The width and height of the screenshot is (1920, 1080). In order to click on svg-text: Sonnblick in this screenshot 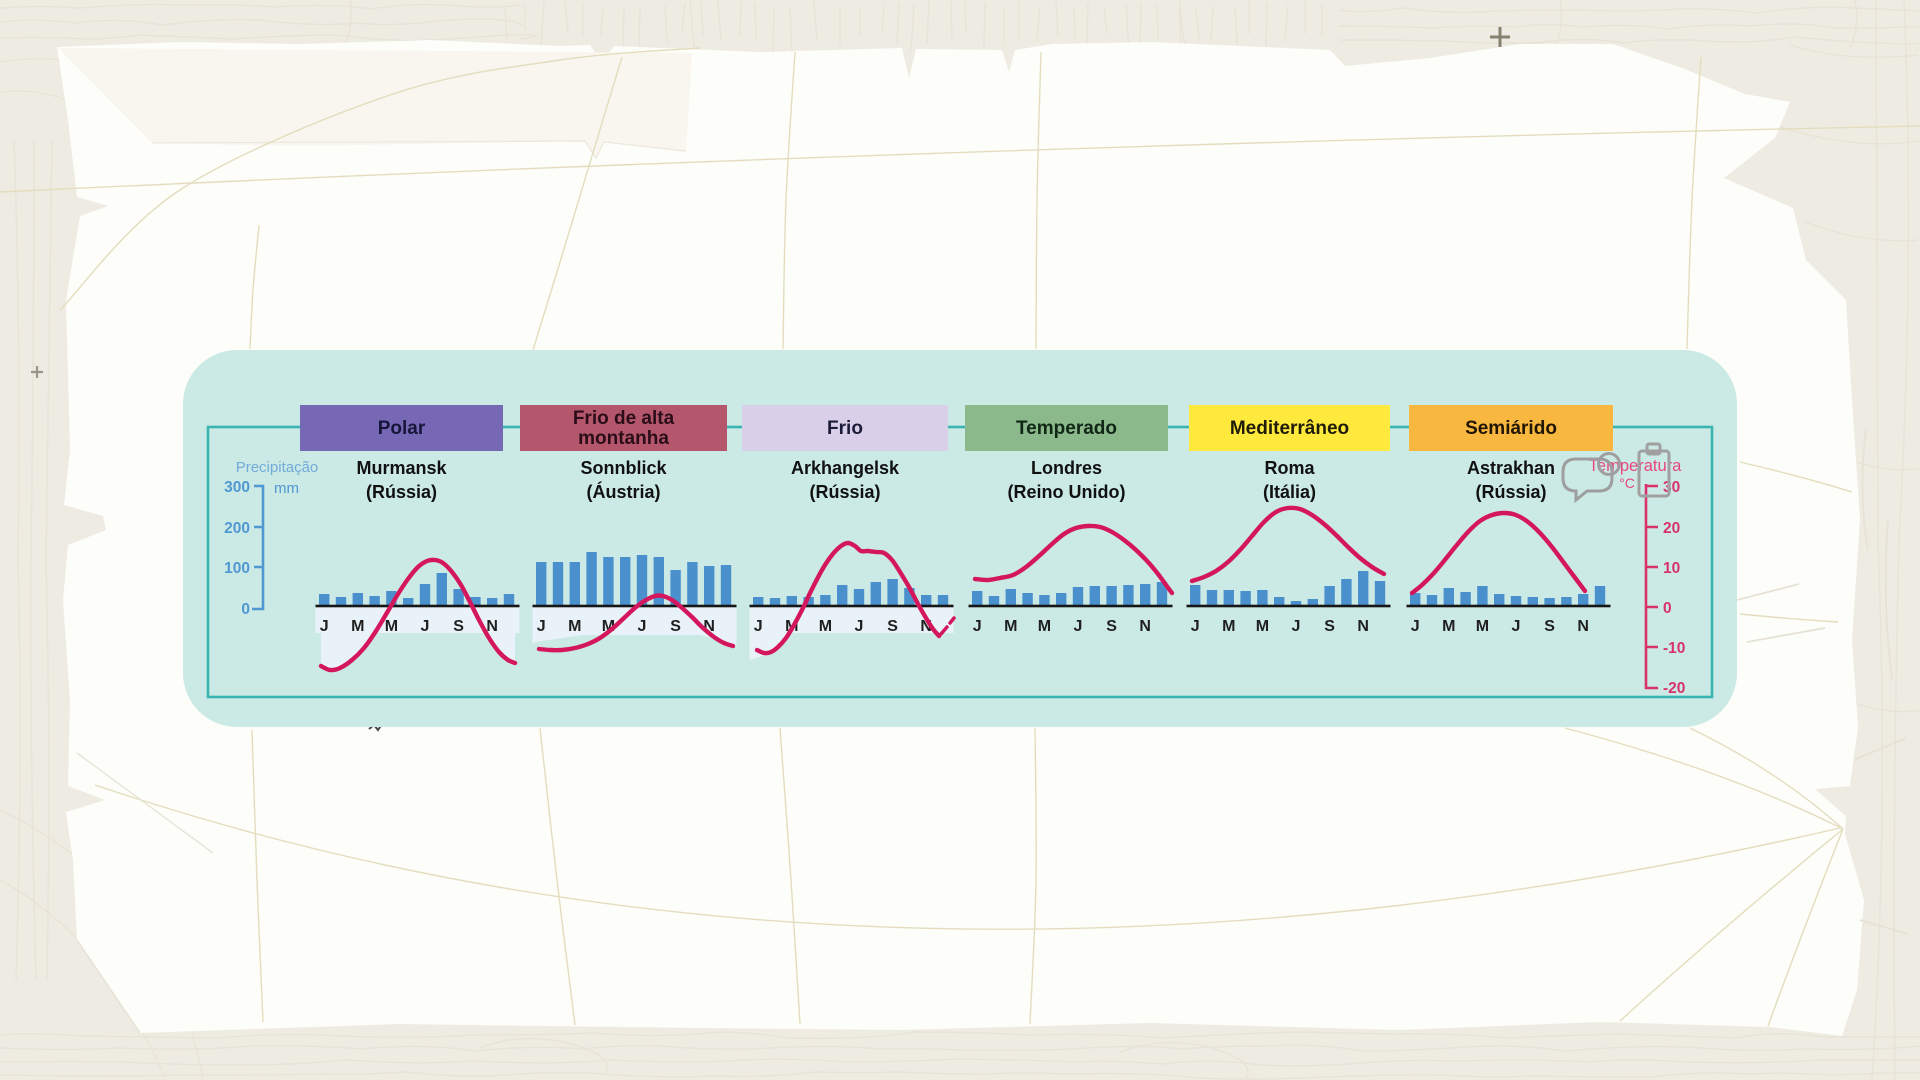, I will do `click(623, 468)`.